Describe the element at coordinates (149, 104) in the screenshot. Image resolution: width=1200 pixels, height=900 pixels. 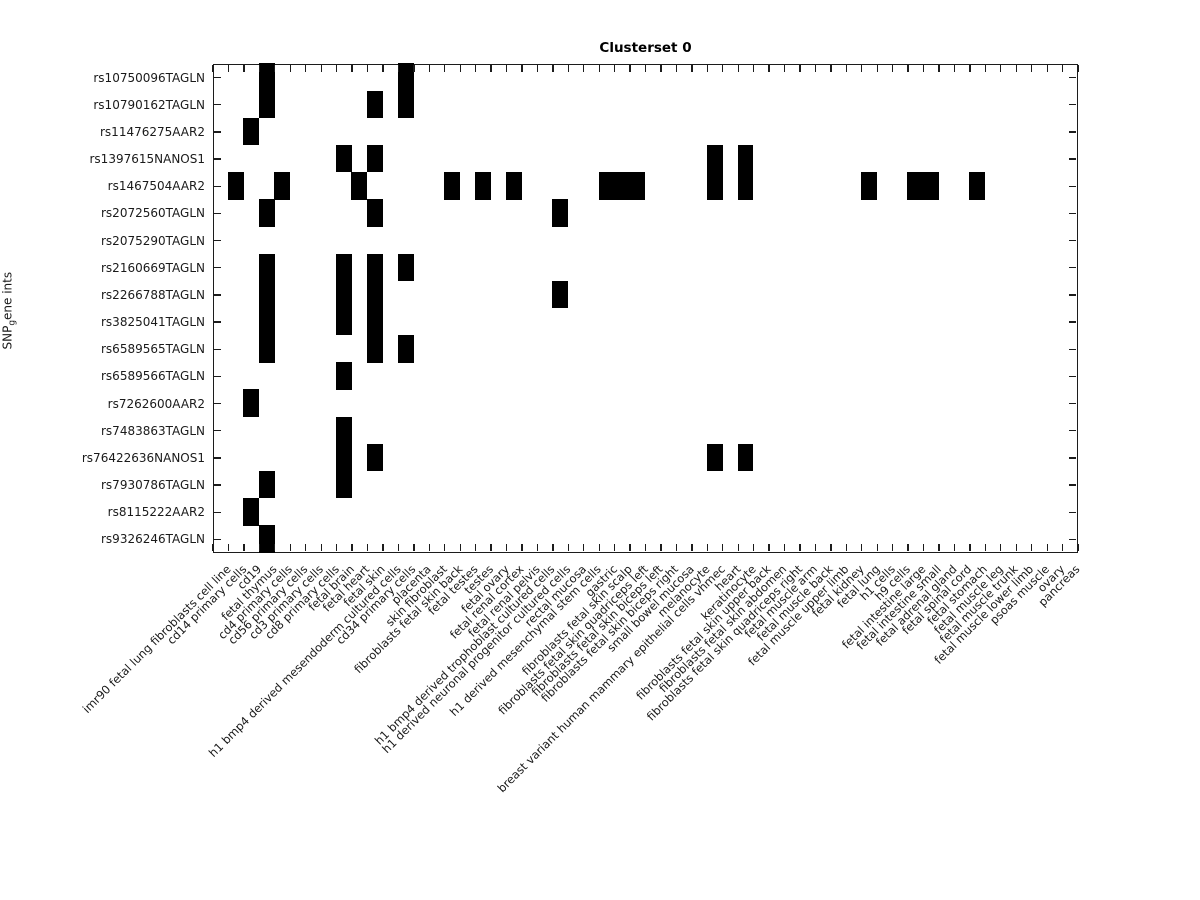
I see `y-tick-label: rs10790162TAGLN` at that location.